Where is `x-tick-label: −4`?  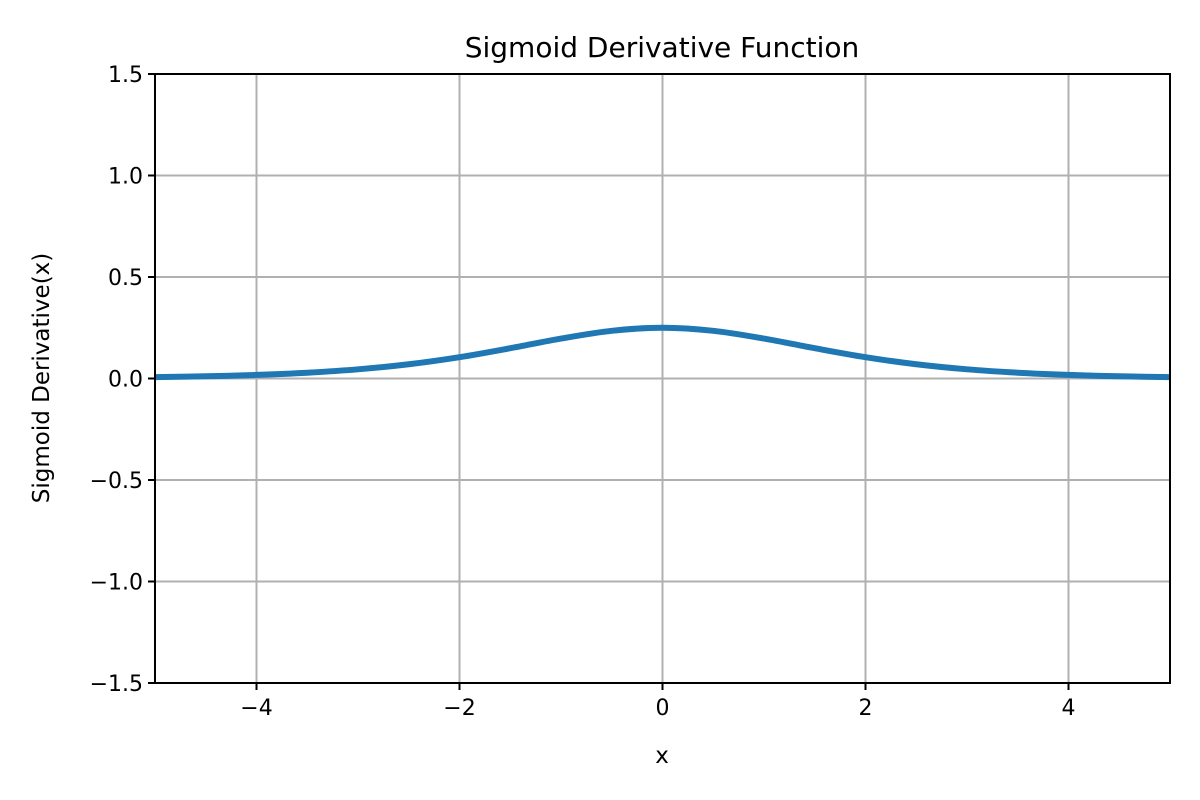
x-tick-label: −4 is located at coordinates (256, 708).